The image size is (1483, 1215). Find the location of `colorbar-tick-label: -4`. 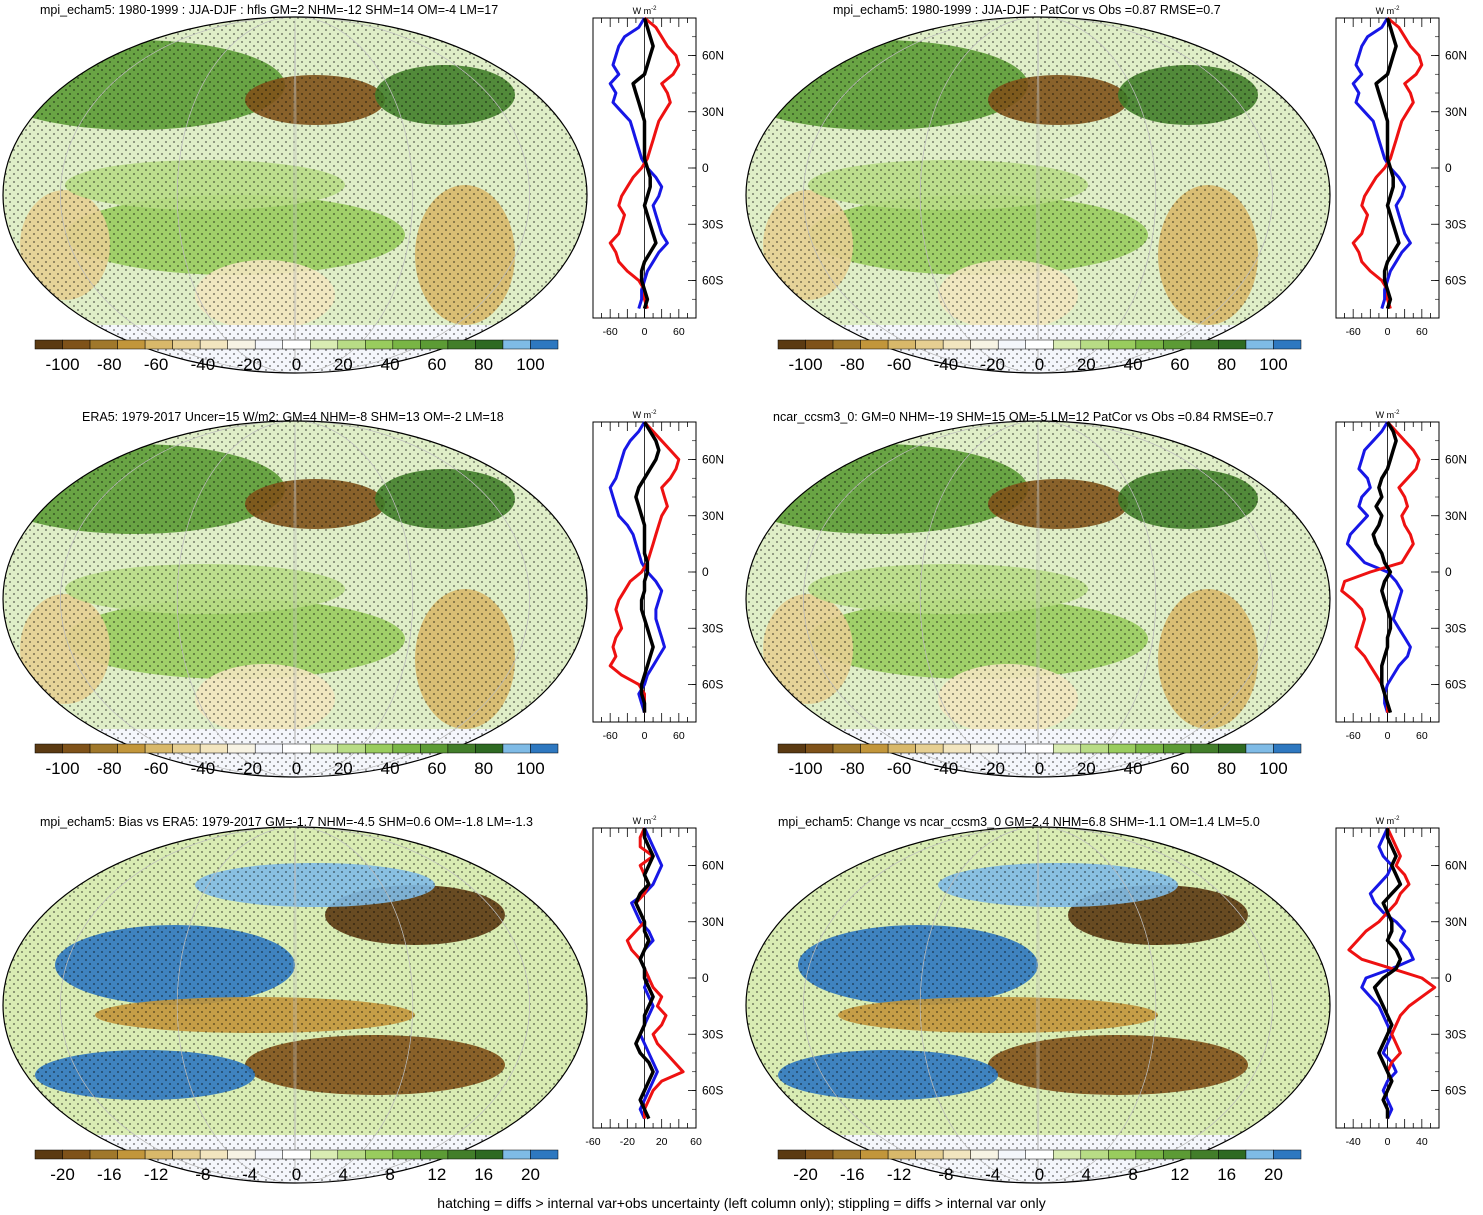

colorbar-tick-label: -4 is located at coordinates (249, 1174).